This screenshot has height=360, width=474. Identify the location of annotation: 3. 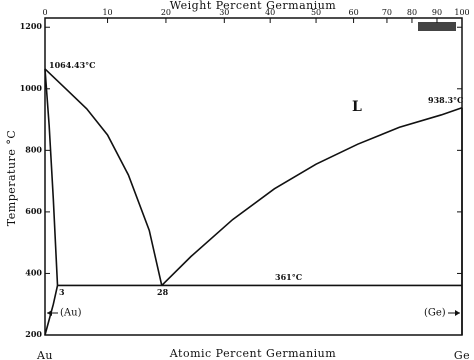
(62, 292).